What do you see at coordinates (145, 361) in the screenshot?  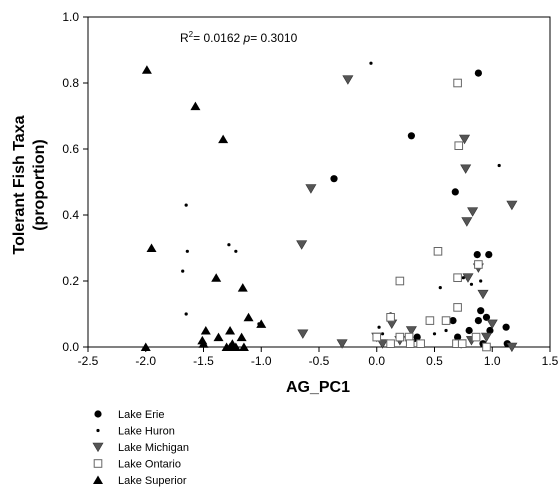 I see `x-tick-label: -2.0` at bounding box center [145, 361].